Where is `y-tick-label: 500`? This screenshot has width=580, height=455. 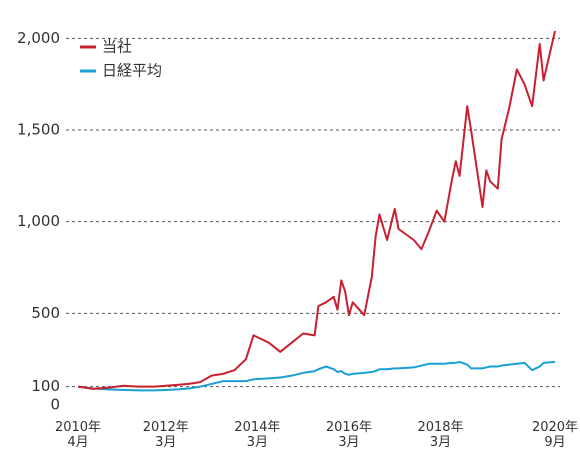
y-tick-label: 500 is located at coordinates (45, 313).